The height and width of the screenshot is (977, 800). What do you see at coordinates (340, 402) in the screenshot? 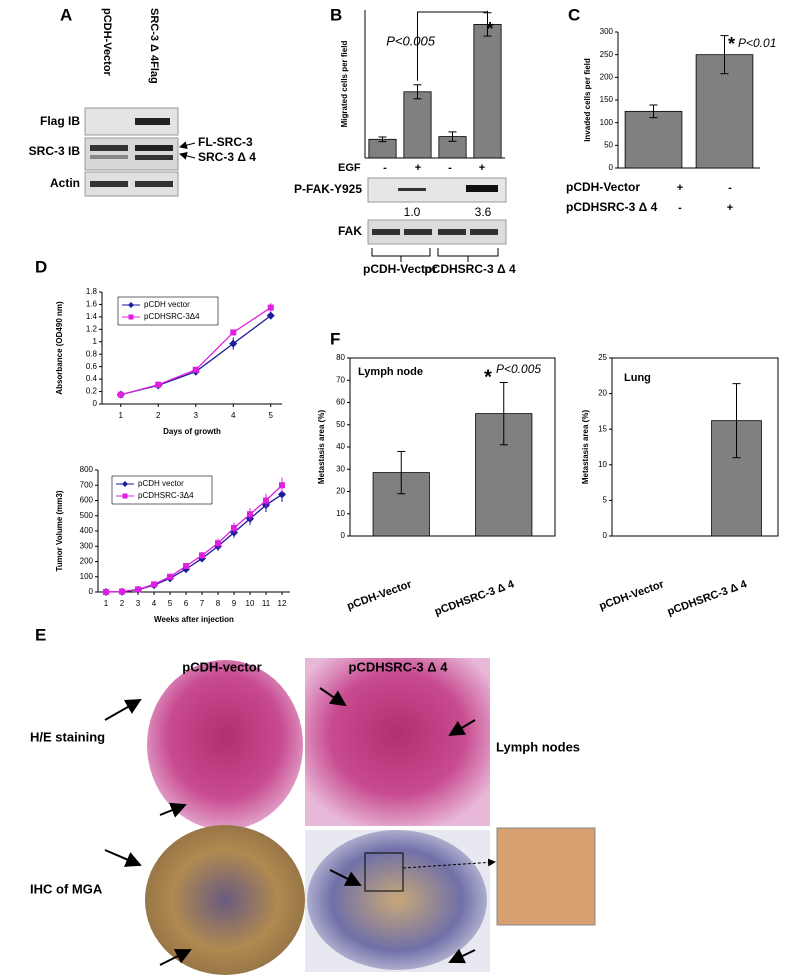
I see `y-tick-label: 60` at bounding box center [340, 402].